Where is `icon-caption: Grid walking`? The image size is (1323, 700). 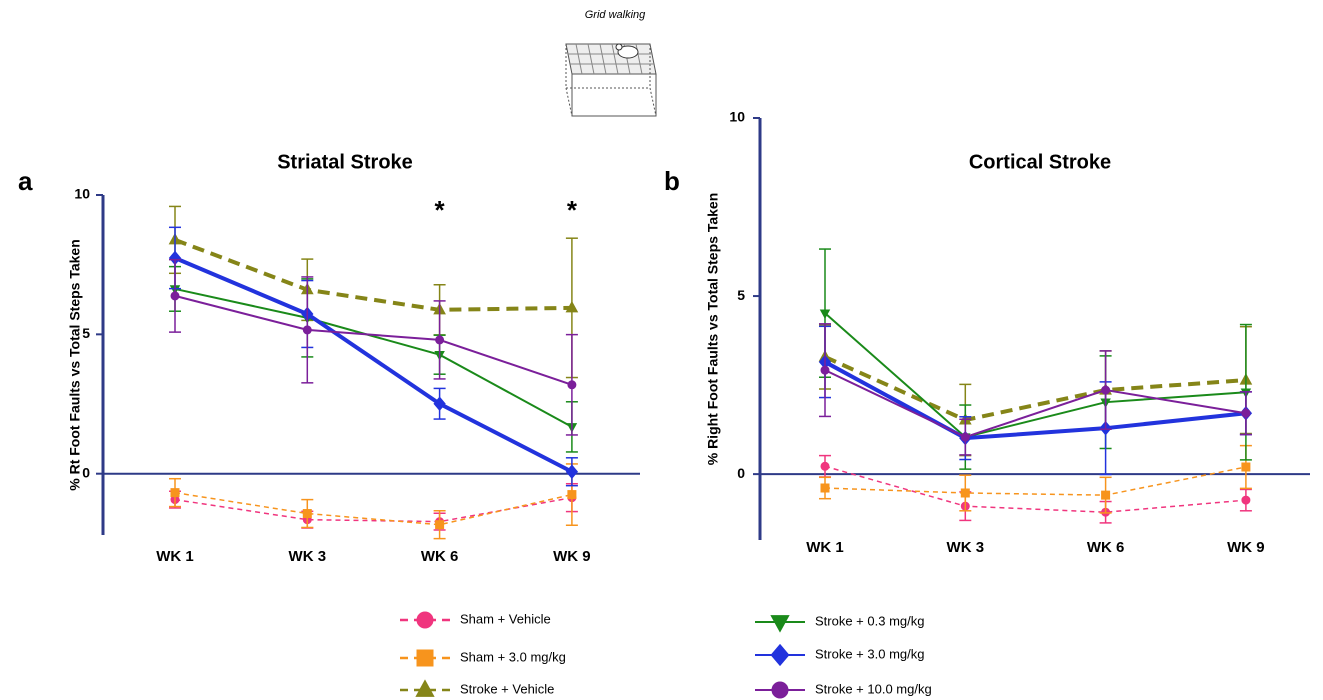
icon-caption: Grid walking is located at coordinates (615, 15).